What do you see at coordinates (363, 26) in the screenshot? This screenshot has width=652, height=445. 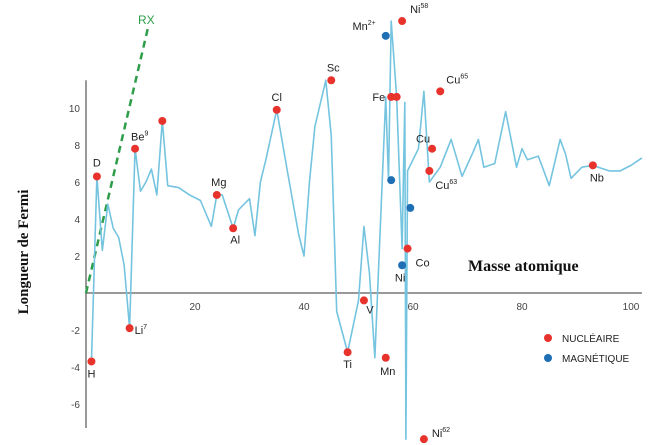 I see `point-label: Mn2+` at bounding box center [363, 26].